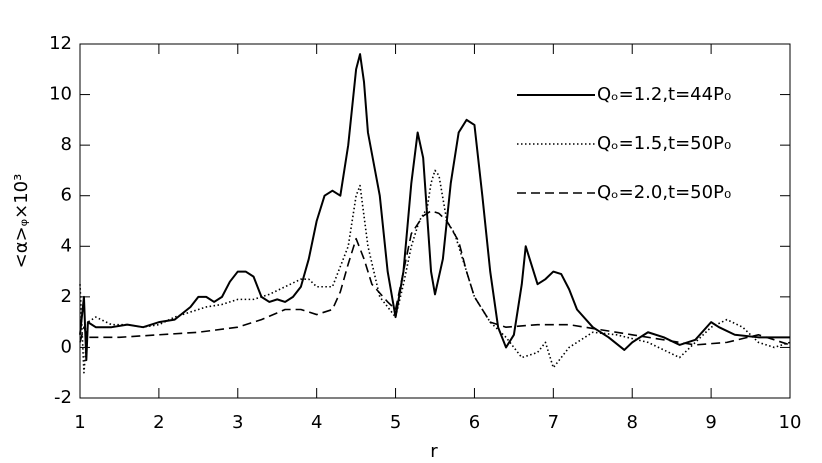  Describe the element at coordinates (631, 422) in the screenshot. I see `x-tick-label: 8` at that location.